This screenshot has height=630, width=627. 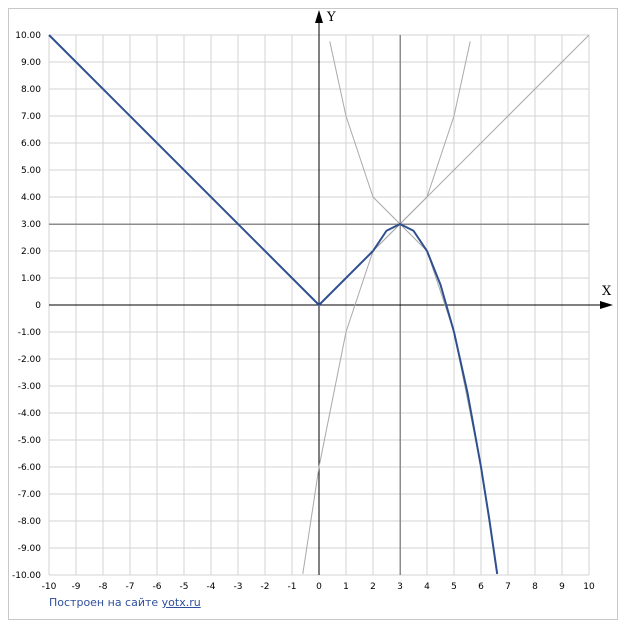 What do you see at coordinates (238, 587) in the screenshot?
I see `x-tick-label: -3` at bounding box center [238, 587].